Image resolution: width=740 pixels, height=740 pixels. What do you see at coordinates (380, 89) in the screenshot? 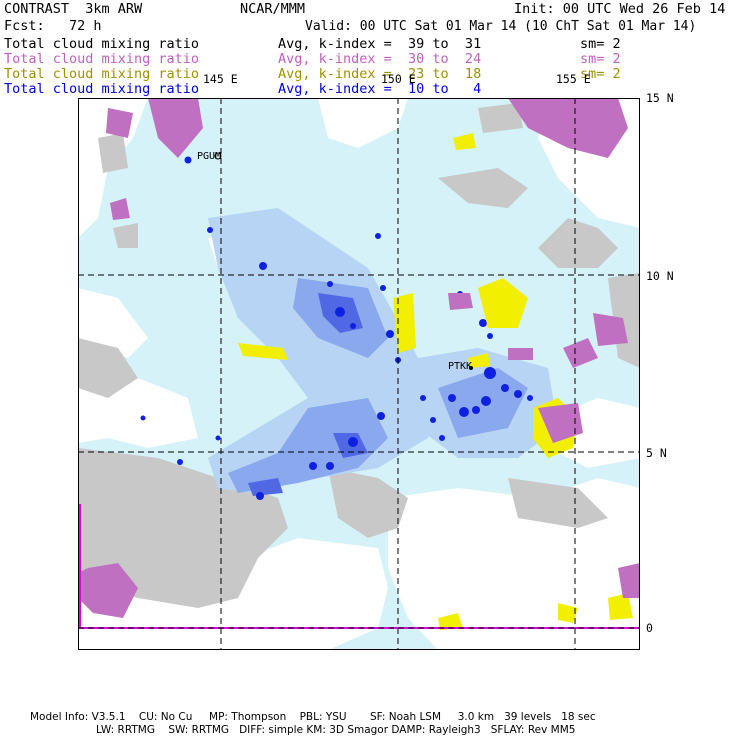
I see `field-range-4: Avg, k-index = 10 to 4` at bounding box center [380, 89].